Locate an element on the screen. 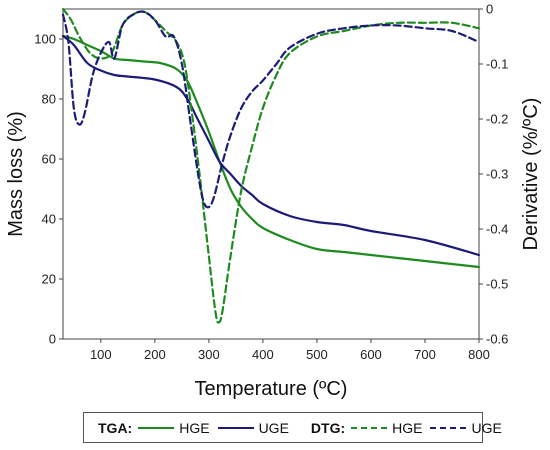 Image resolution: width=550 pixels, height=450 pixels. y-right-tick-label: -0.3 is located at coordinates (497, 174).